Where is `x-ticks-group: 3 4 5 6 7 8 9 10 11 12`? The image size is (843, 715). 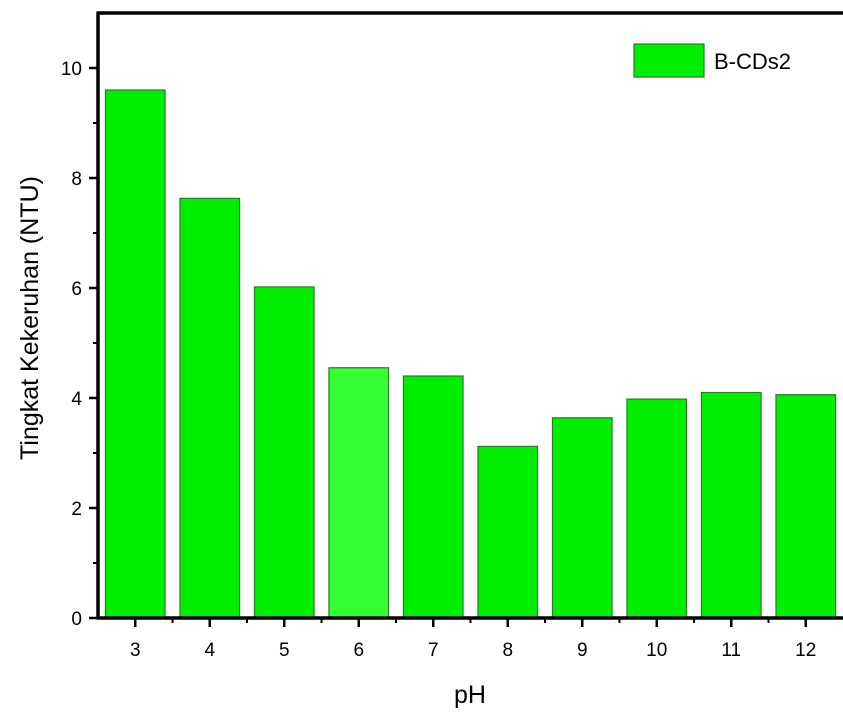
x-ticks-group: 3 4 5 6 7 8 9 10 11 12 is located at coordinates (473, 639).